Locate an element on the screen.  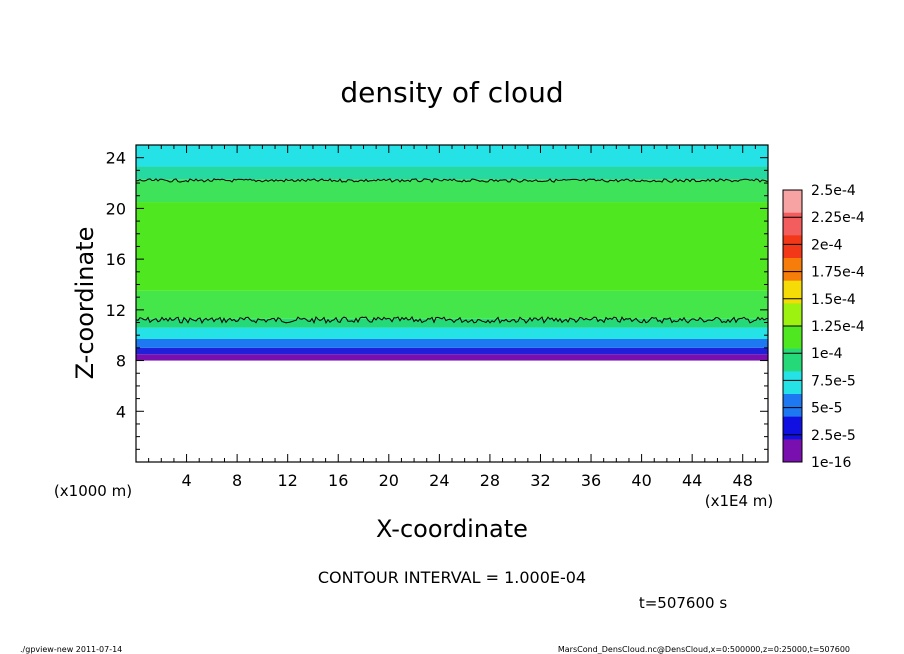
y-tick-label-0: 4 is located at coordinates (121, 411).